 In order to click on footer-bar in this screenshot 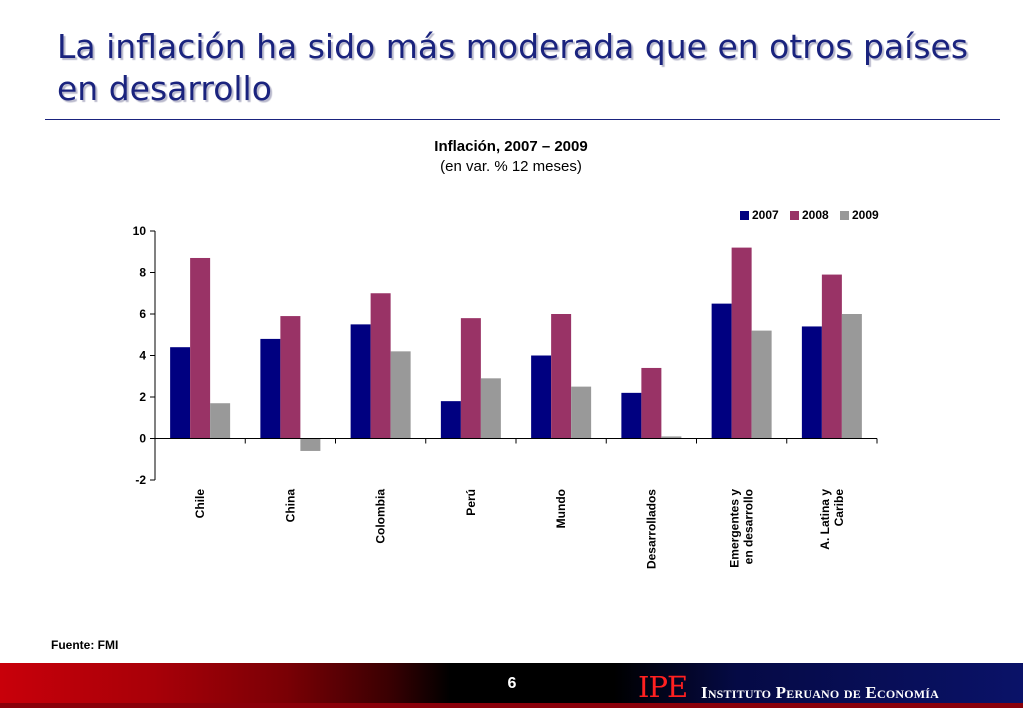, I will do `click(511, 685)`.